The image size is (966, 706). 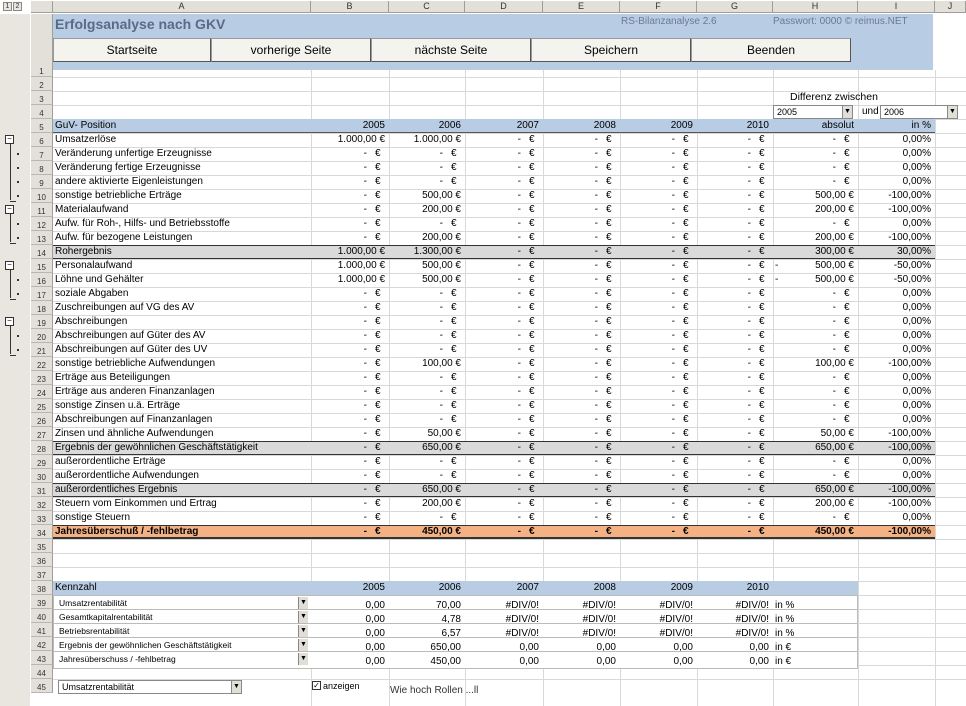 I want to click on exit-button: Beenden, so click(x=771, y=50).